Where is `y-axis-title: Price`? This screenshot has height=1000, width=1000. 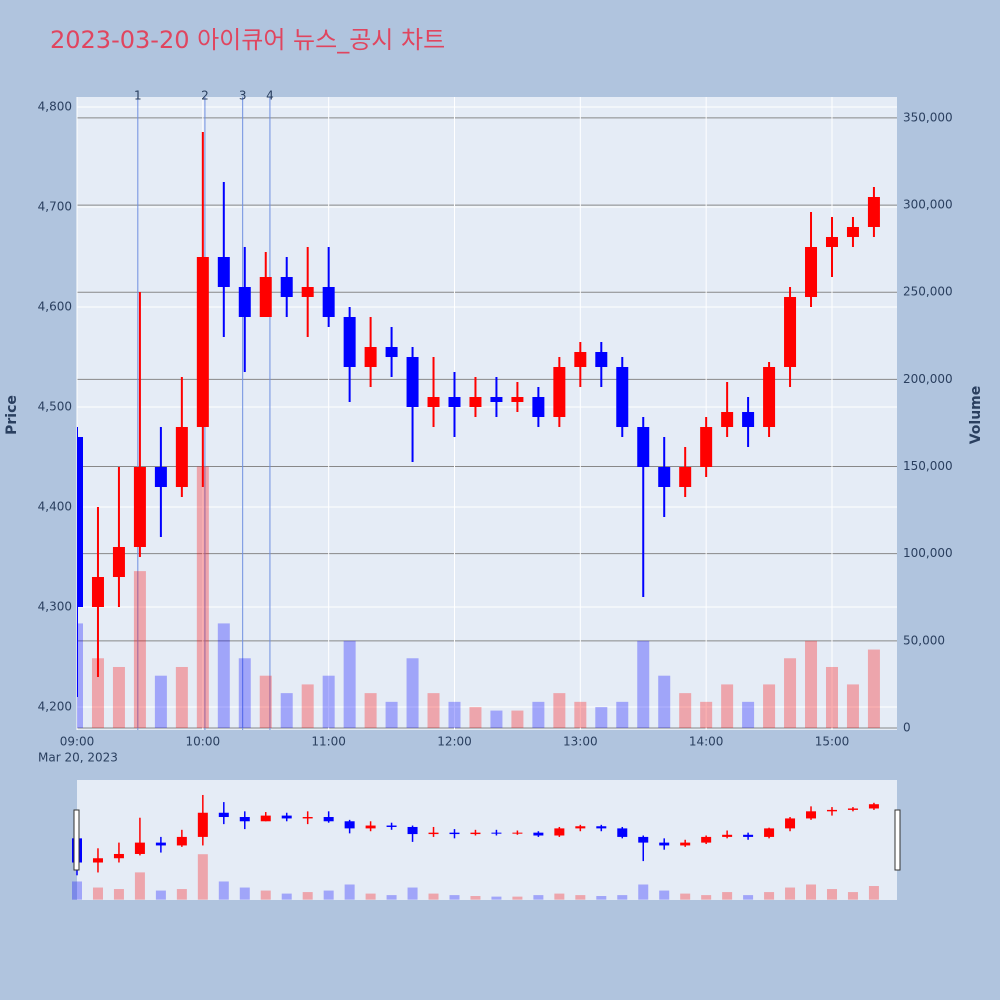 y-axis-title: Price is located at coordinates (12, 415).